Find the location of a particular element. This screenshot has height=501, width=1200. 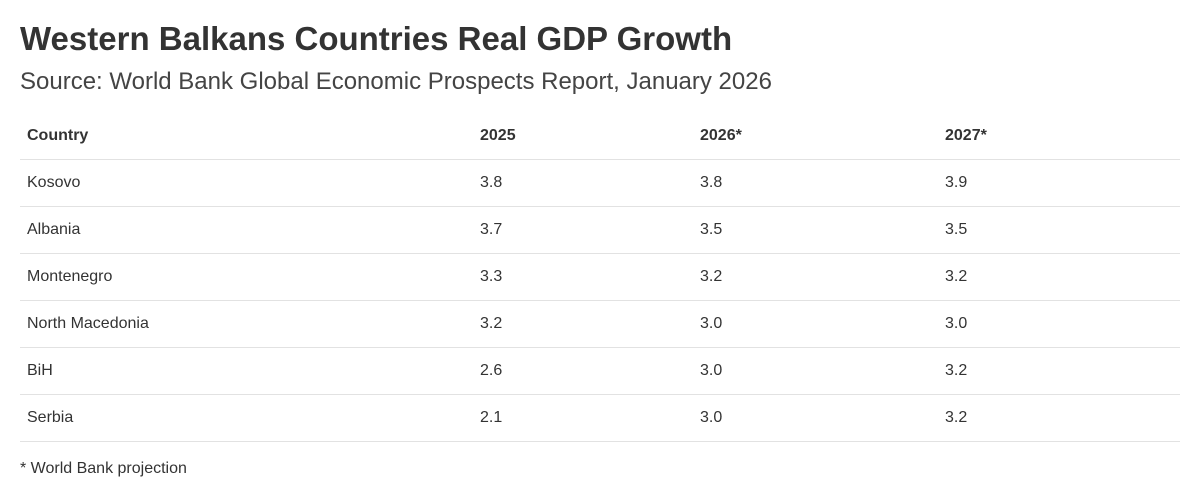

country-cell: Serbia is located at coordinates (246, 418).